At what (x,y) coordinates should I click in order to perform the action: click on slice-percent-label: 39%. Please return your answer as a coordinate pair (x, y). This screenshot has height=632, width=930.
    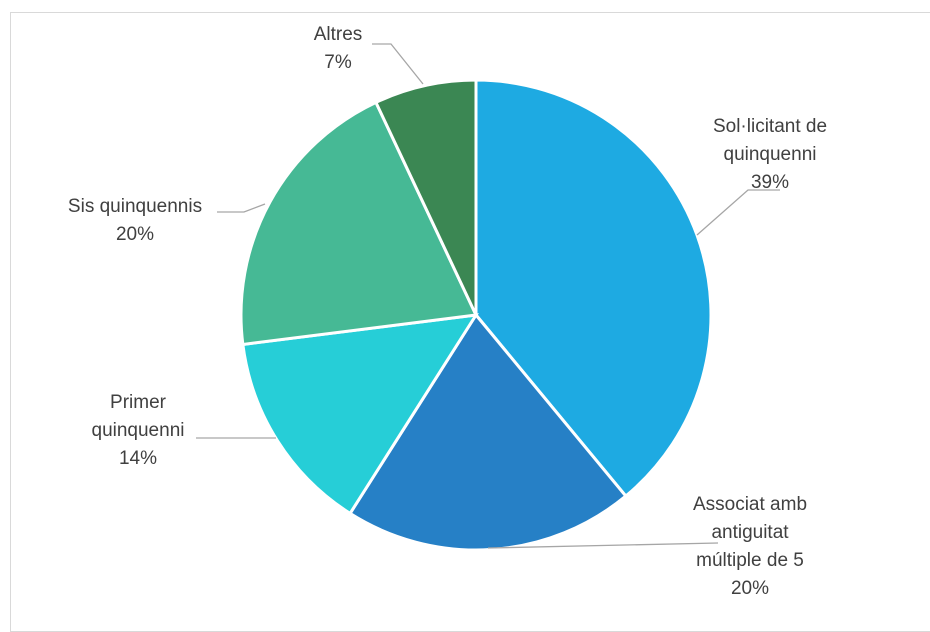
    Looking at the image, I should click on (770, 182).